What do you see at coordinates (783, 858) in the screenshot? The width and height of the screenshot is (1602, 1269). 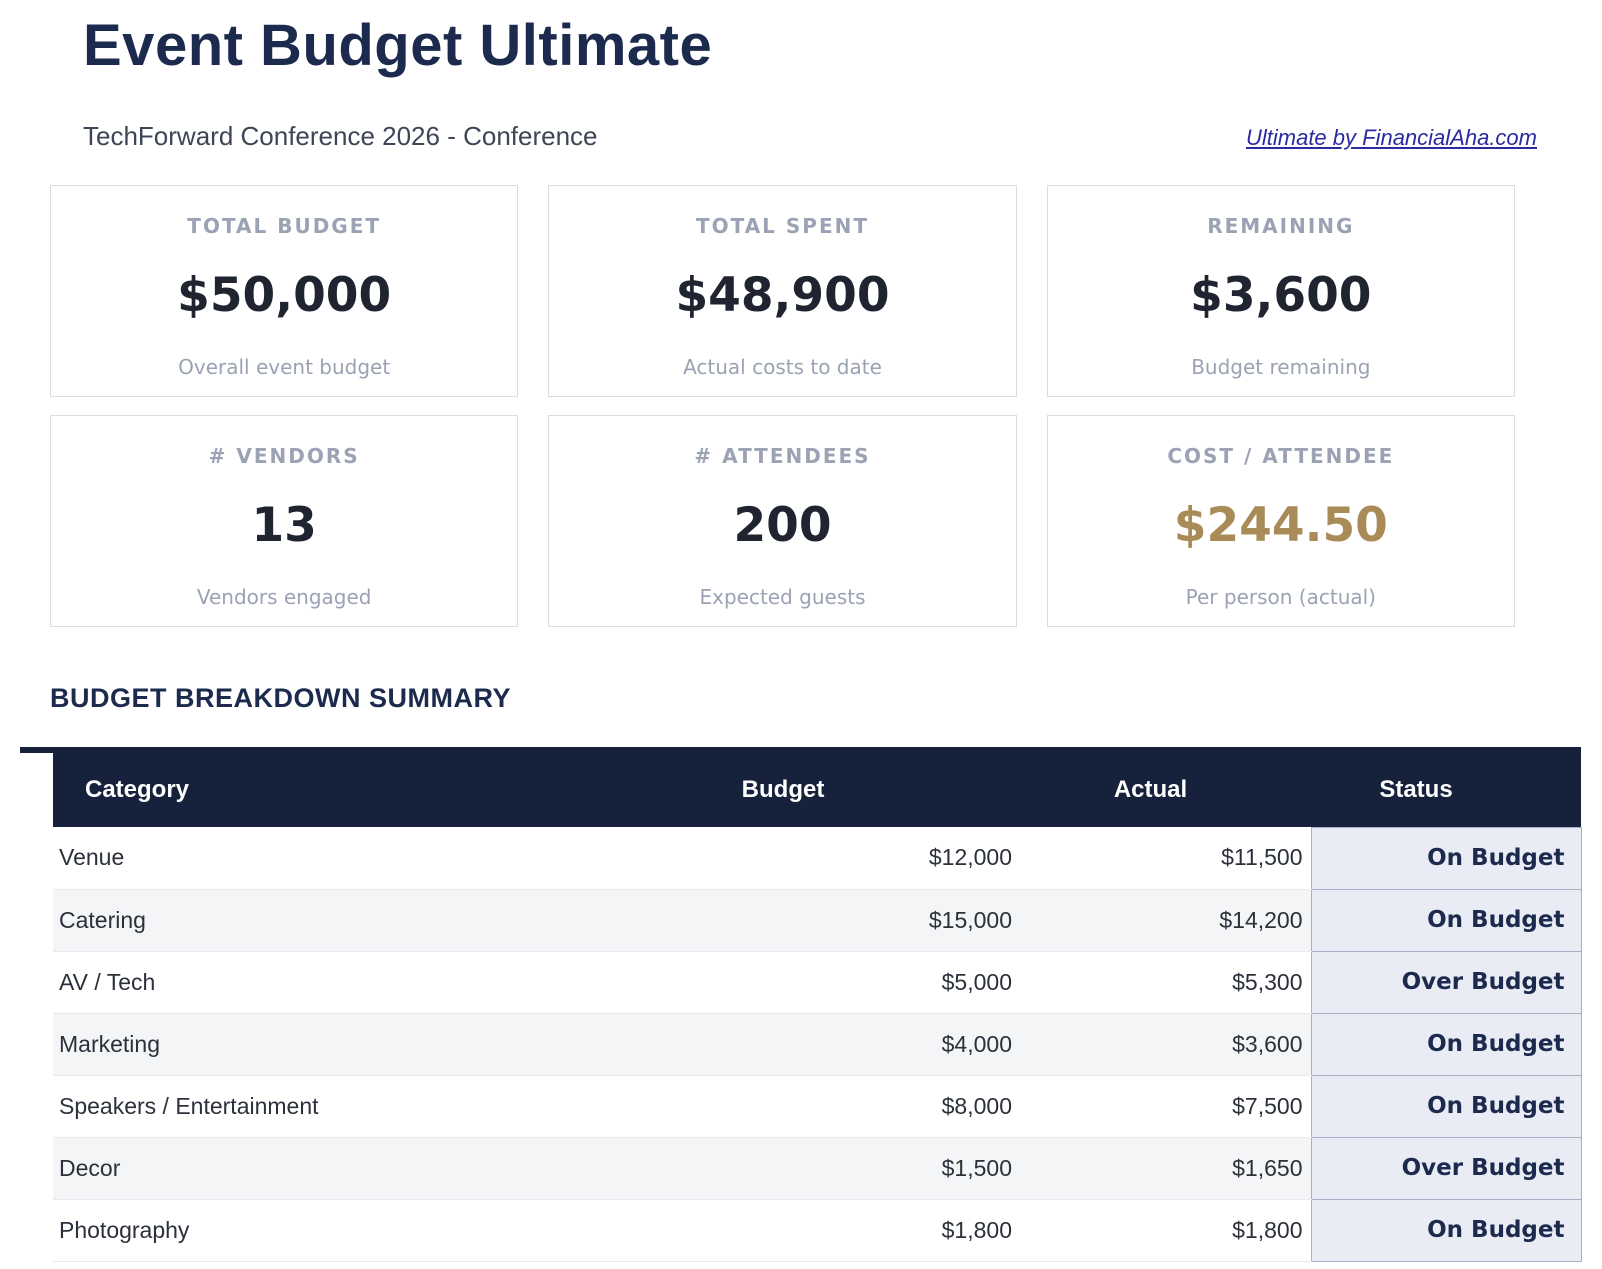 I see `budget-cell: $12,000` at bounding box center [783, 858].